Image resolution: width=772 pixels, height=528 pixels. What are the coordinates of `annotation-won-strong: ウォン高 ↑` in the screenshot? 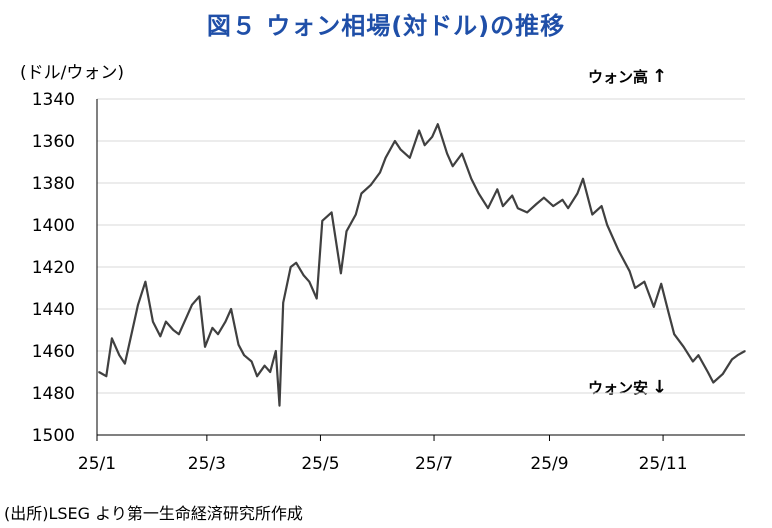 It's located at (627, 76).